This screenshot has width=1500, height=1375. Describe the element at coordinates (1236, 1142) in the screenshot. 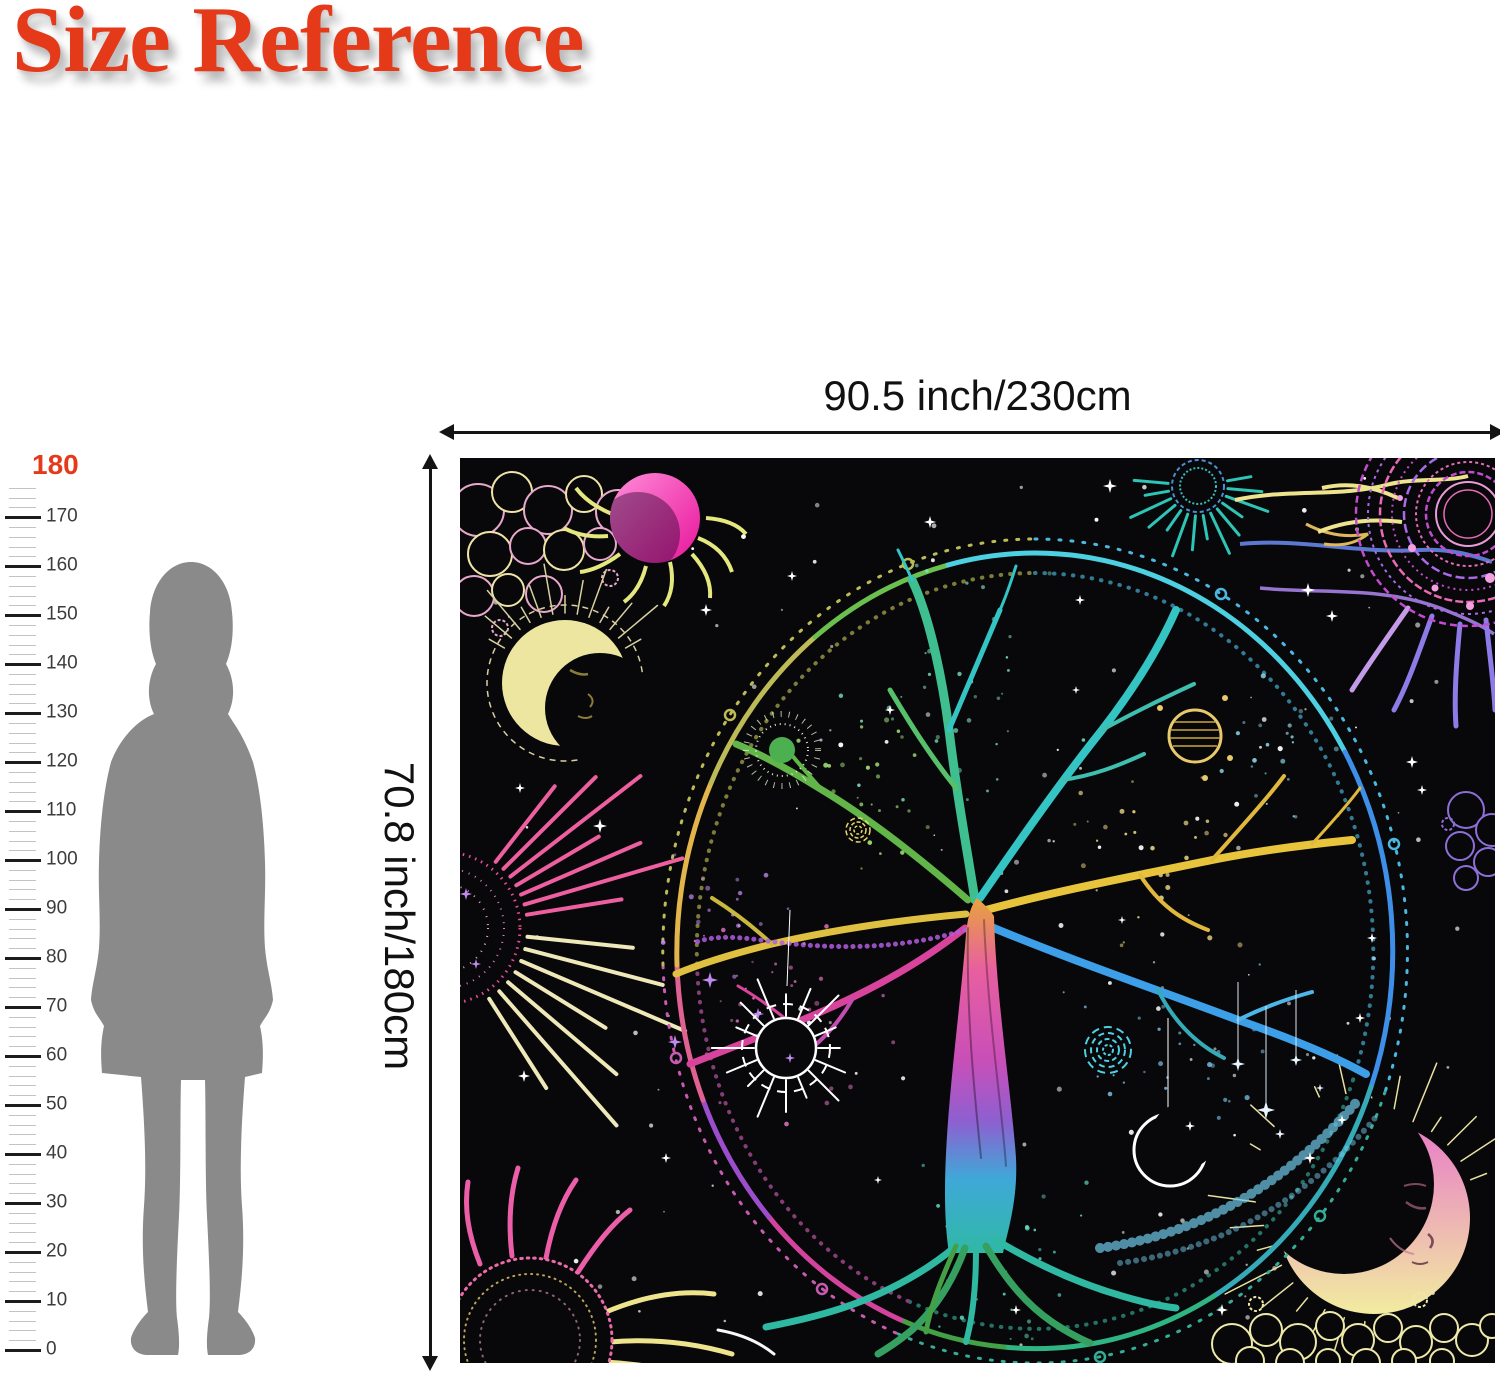

I see `hanging-crescent-moon-icon` at that location.